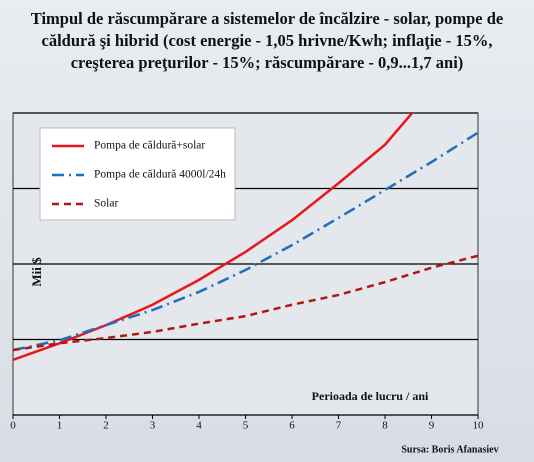  I want to click on x-tick-label: 9, so click(432, 426).